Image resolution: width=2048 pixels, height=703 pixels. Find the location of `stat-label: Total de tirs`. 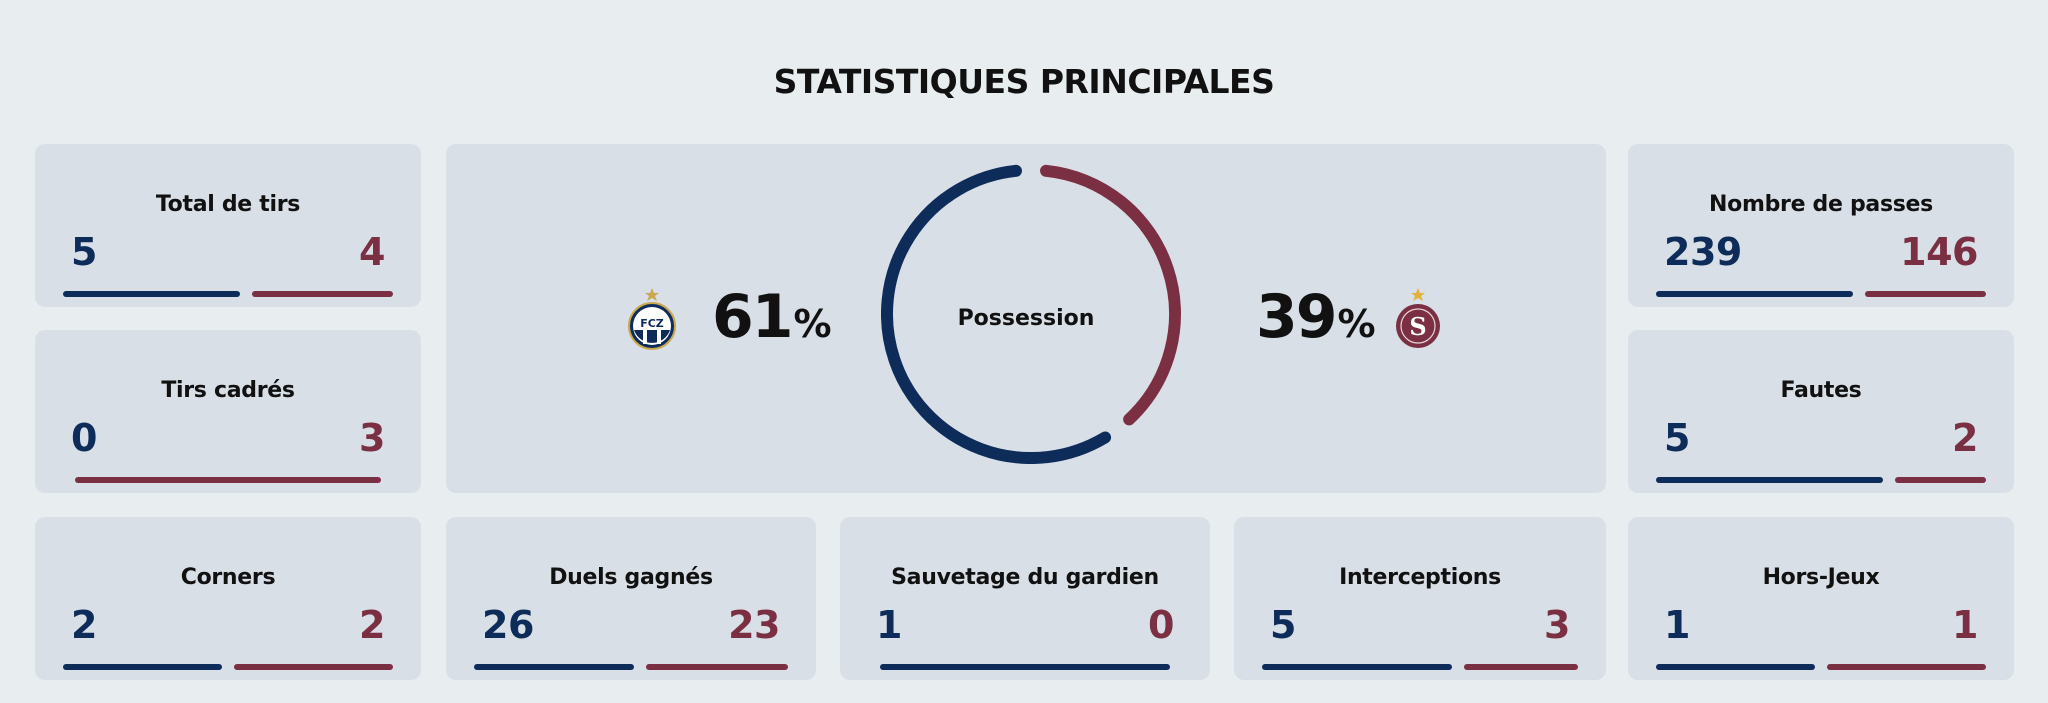

stat-label: Total de tirs is located at coordinates (228, 204).